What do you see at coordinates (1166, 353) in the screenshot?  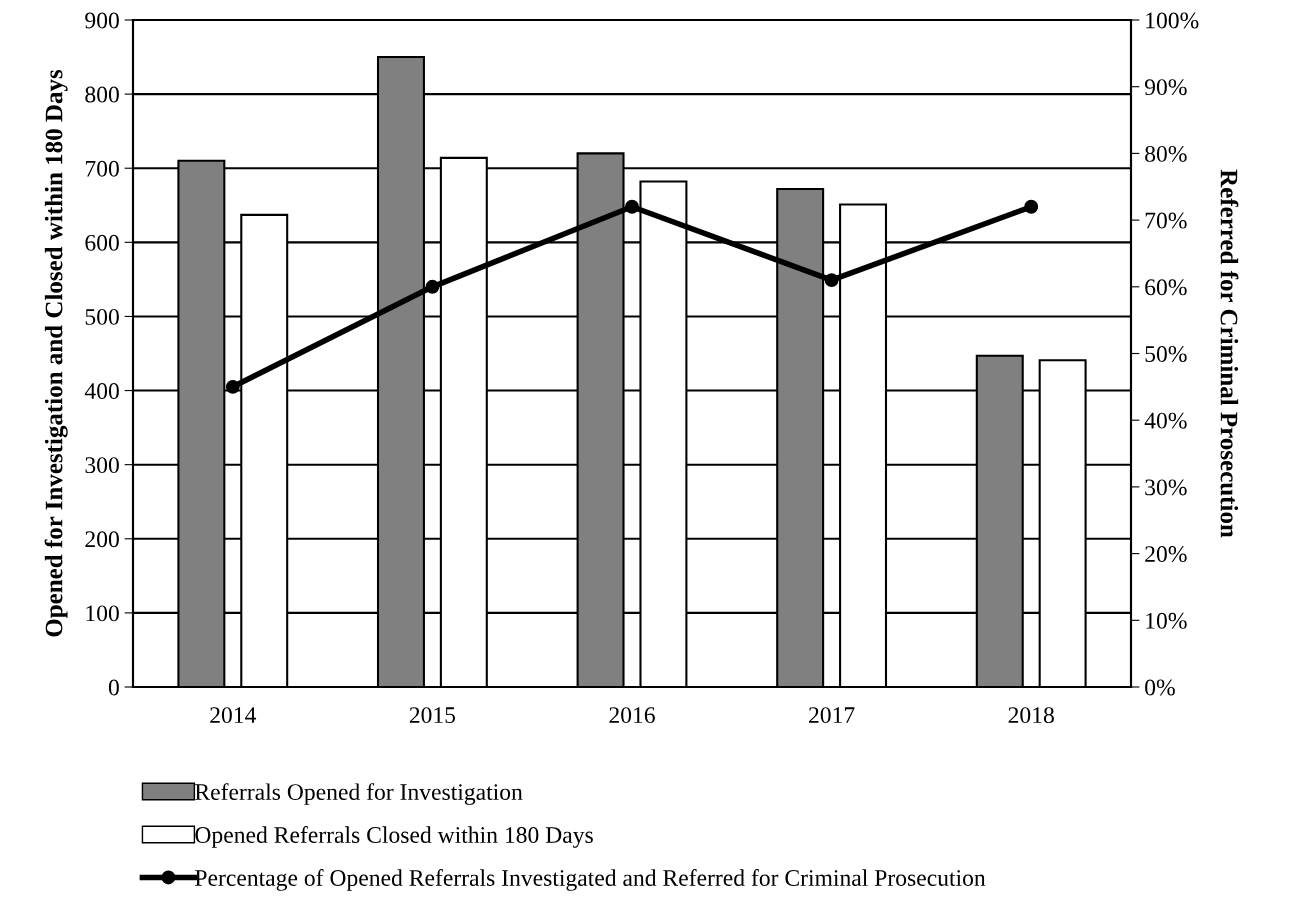 I see `y2-tick-label: 50%` at bounding box center [1166, 353].